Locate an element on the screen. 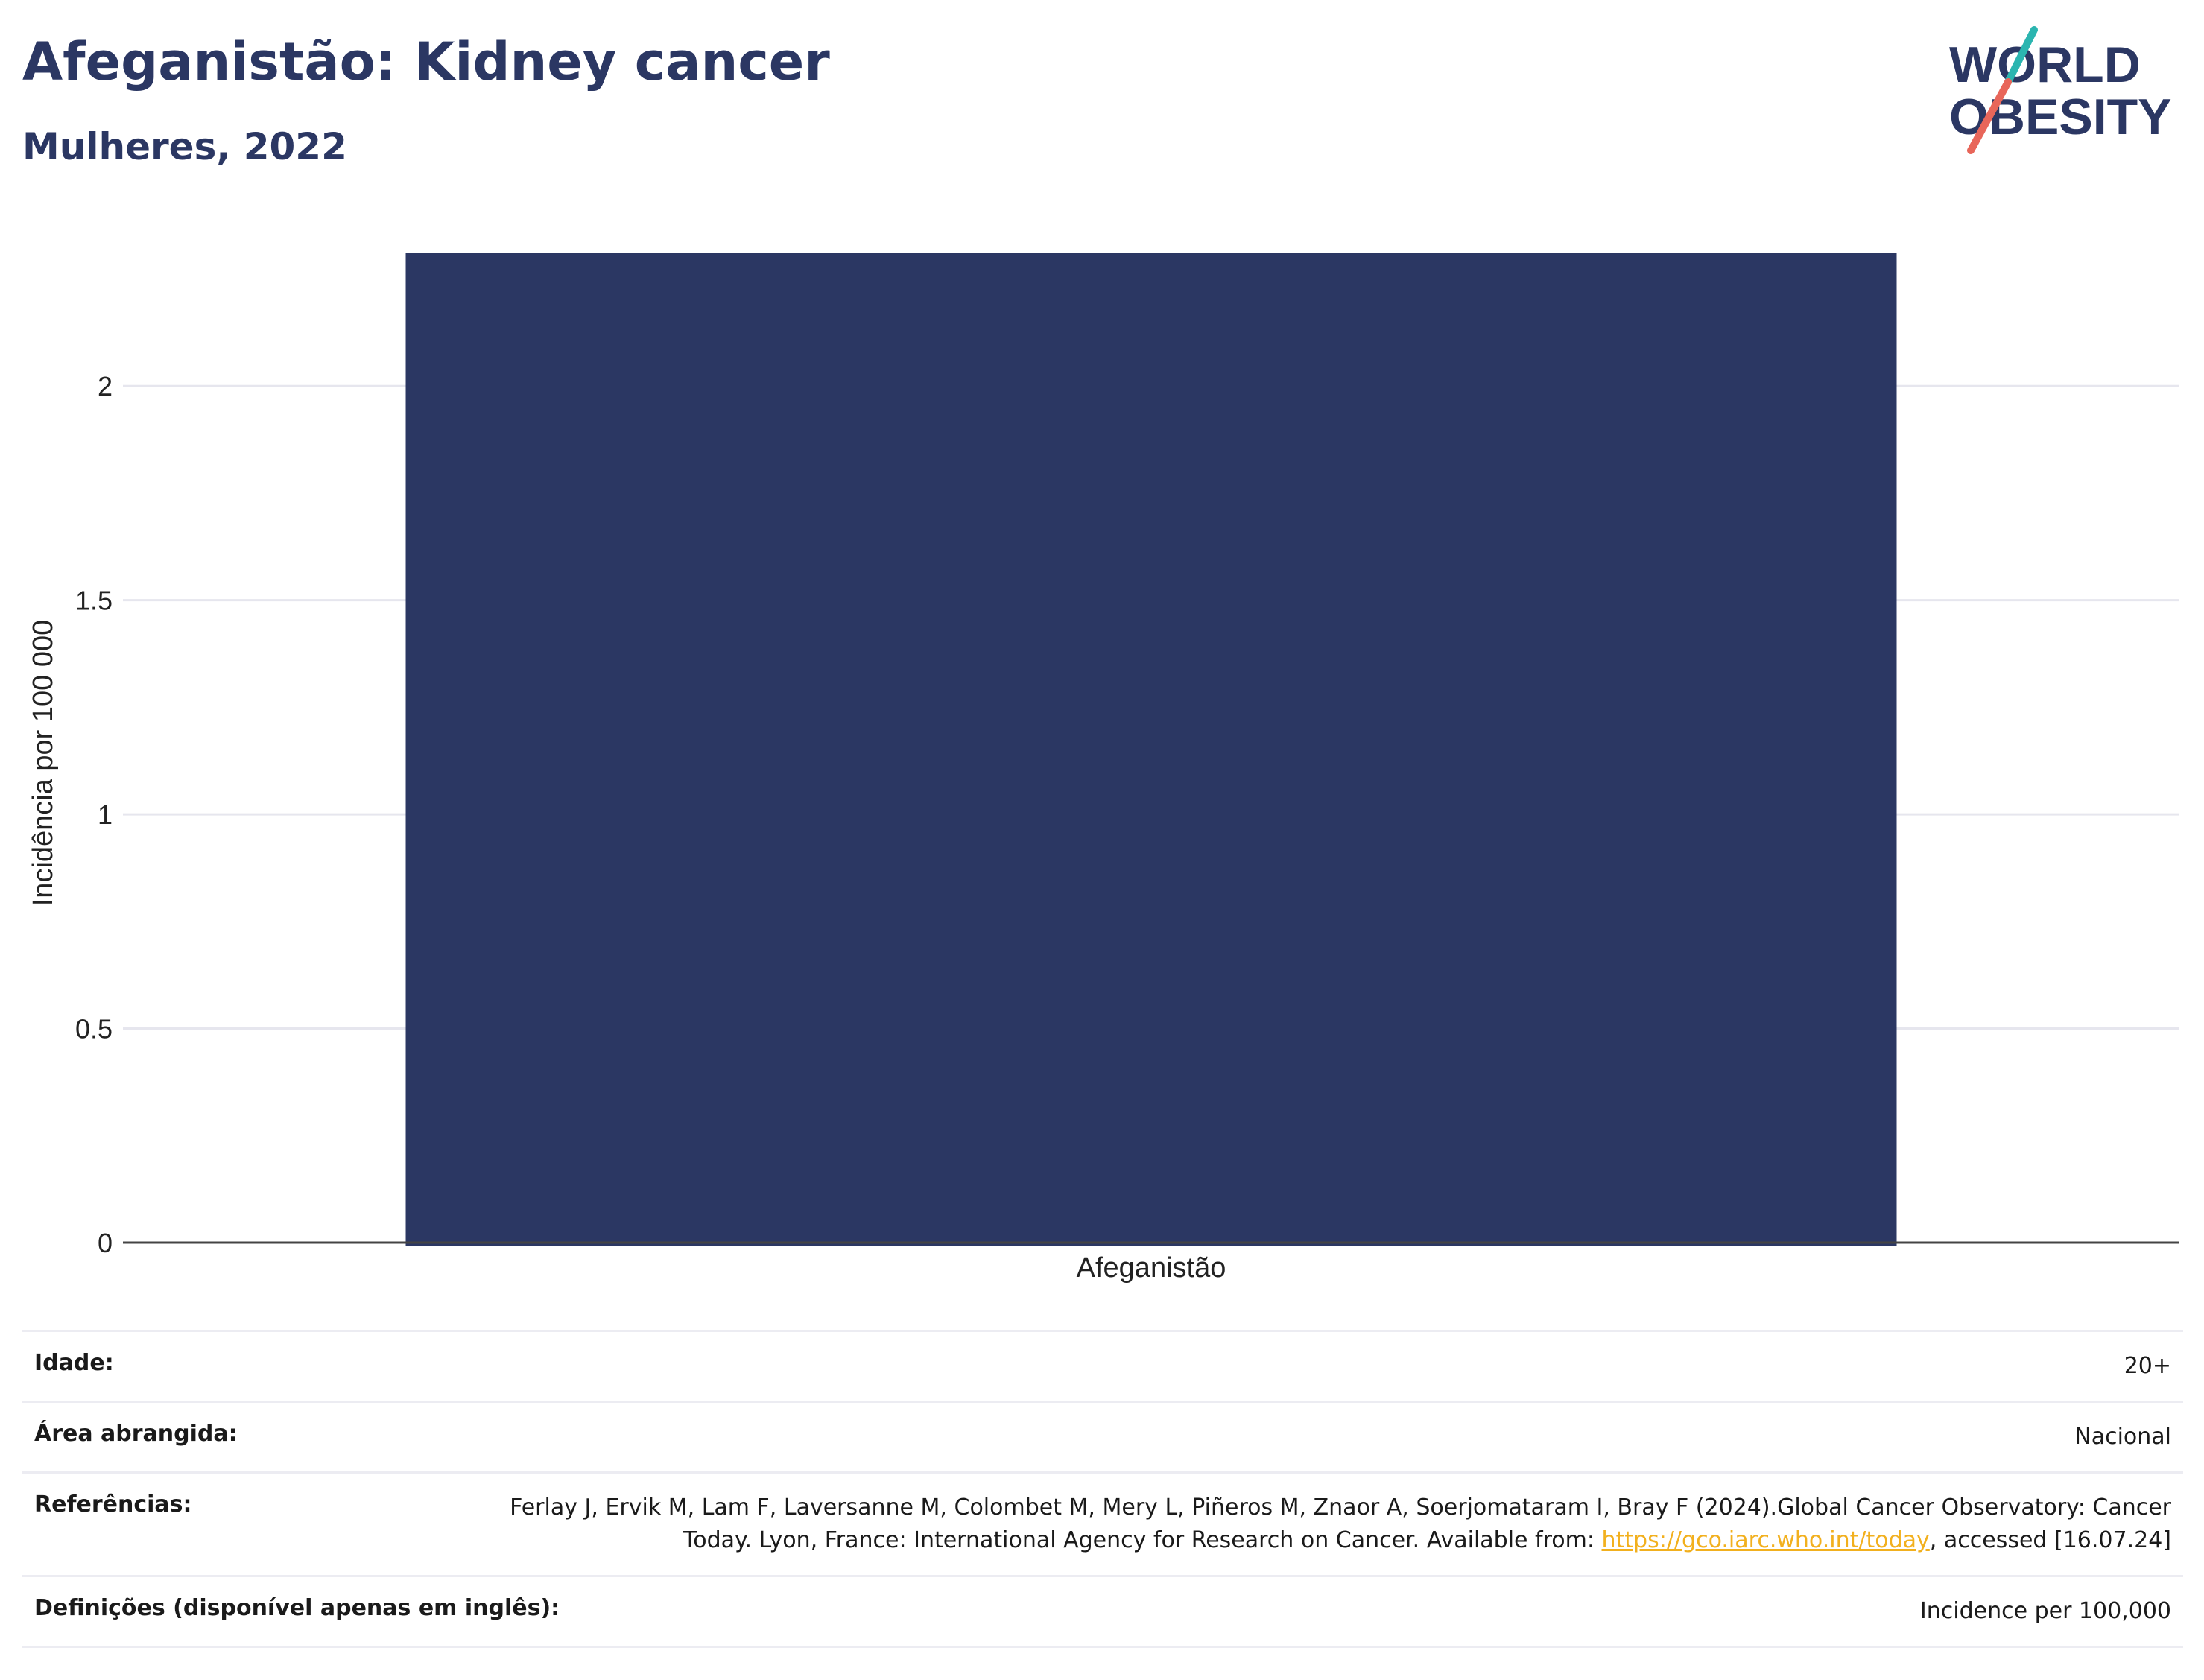  svg-text: WORLD is located at coordinates (2045, 65).